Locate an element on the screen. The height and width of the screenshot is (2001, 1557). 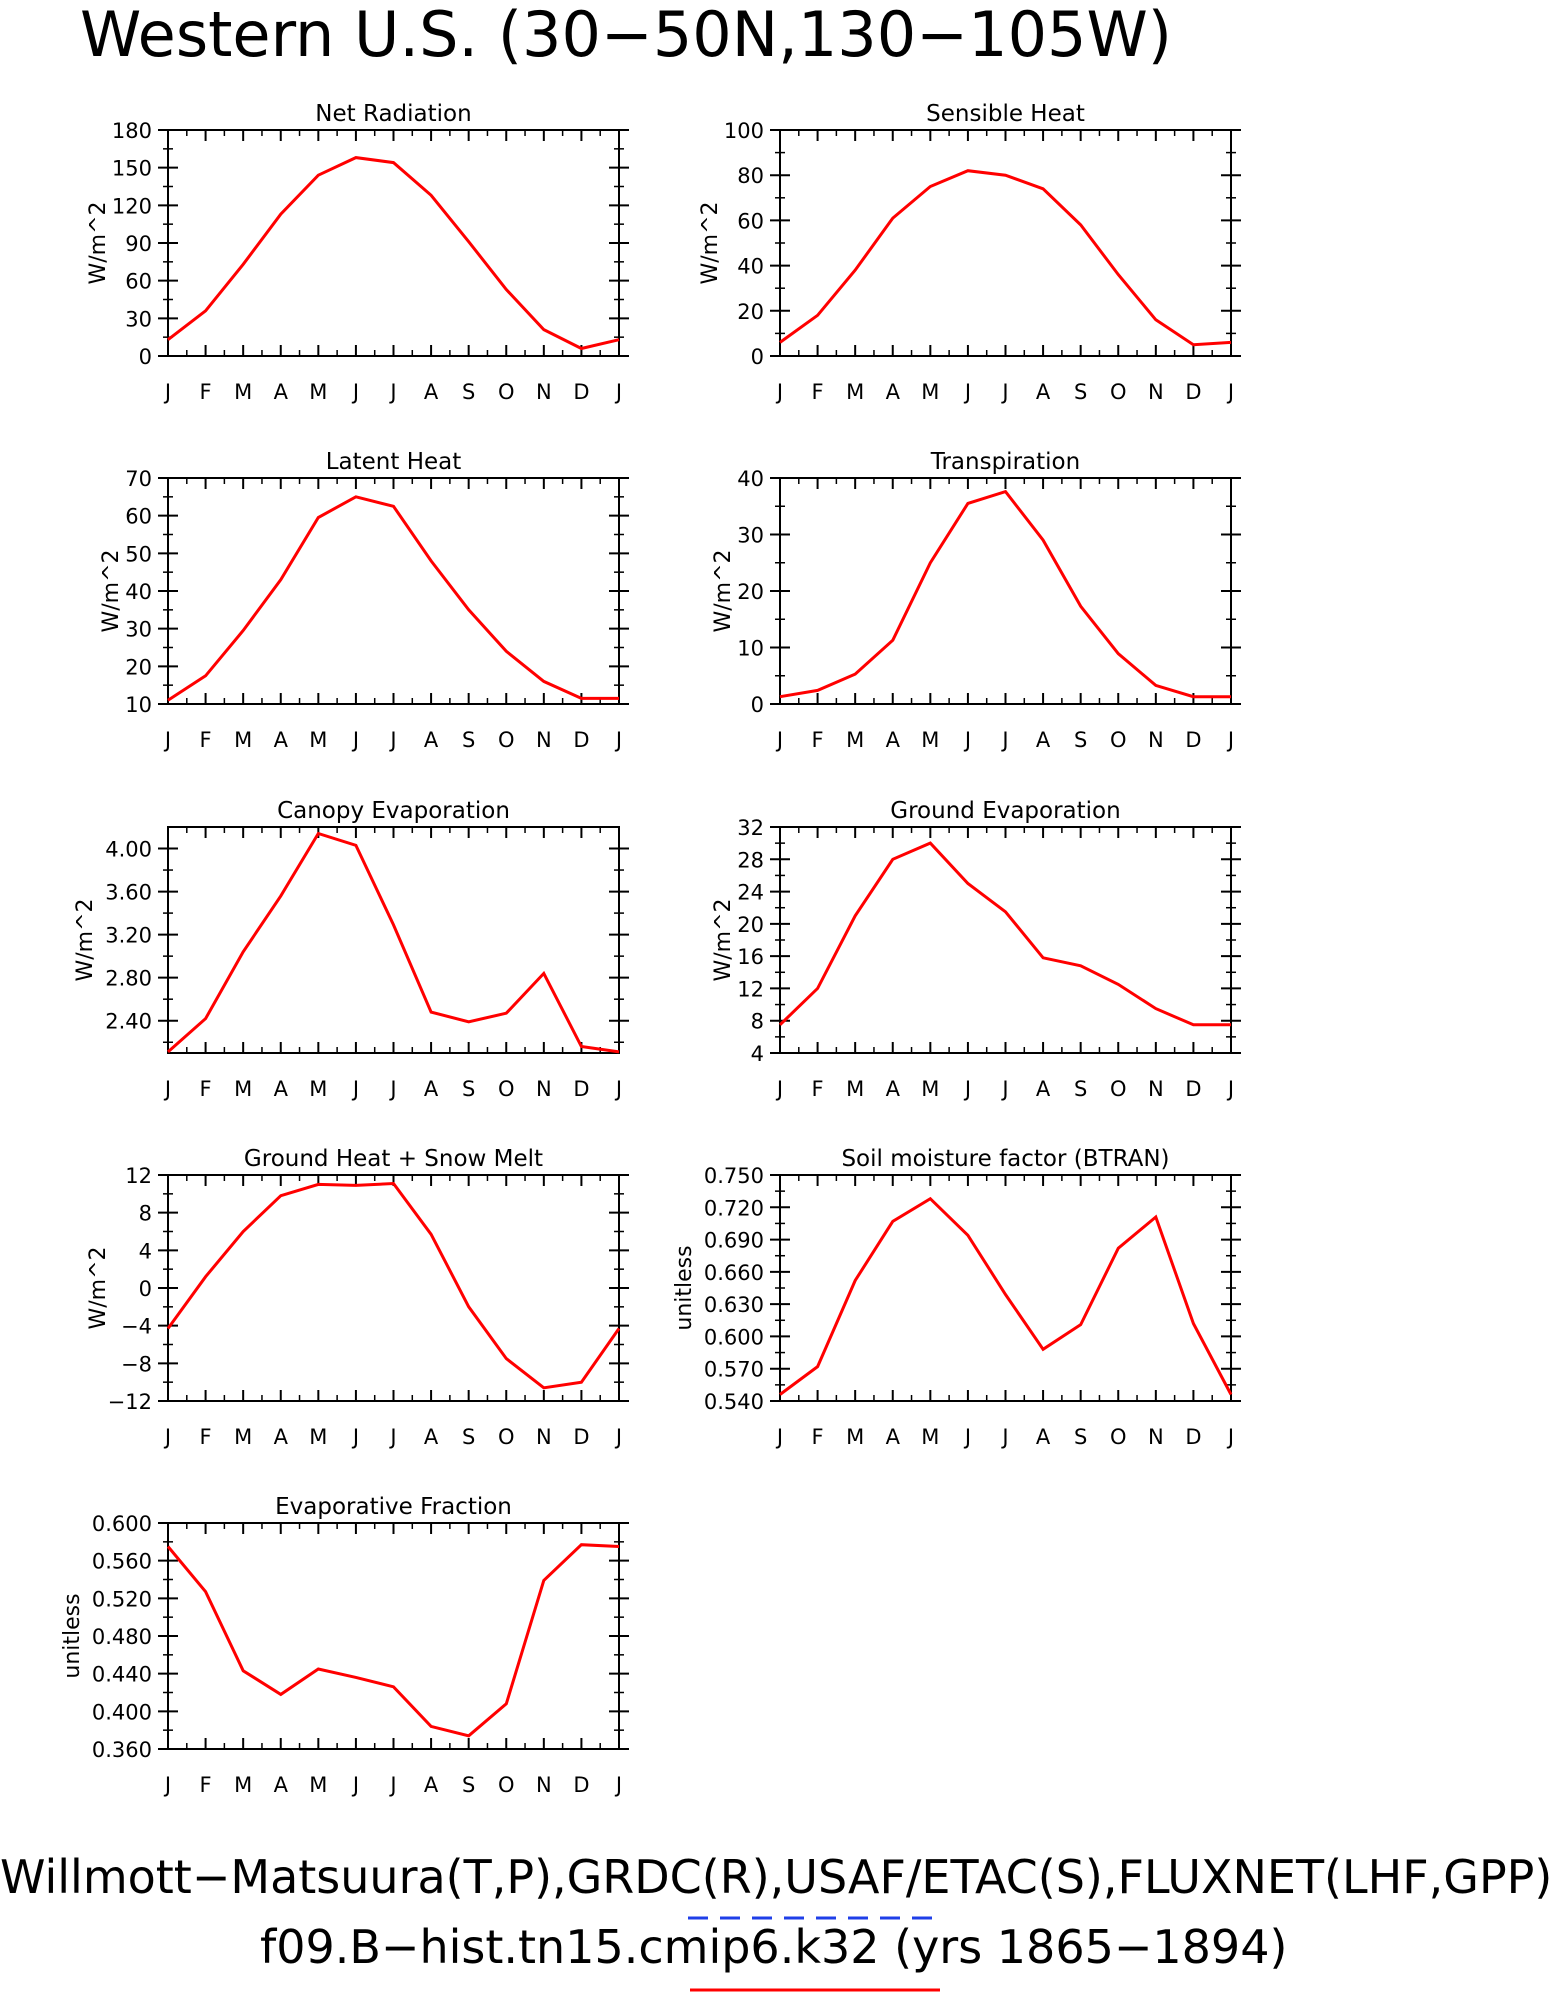
chart-1-xtick-label: A is located at coordinates (1043, 392).